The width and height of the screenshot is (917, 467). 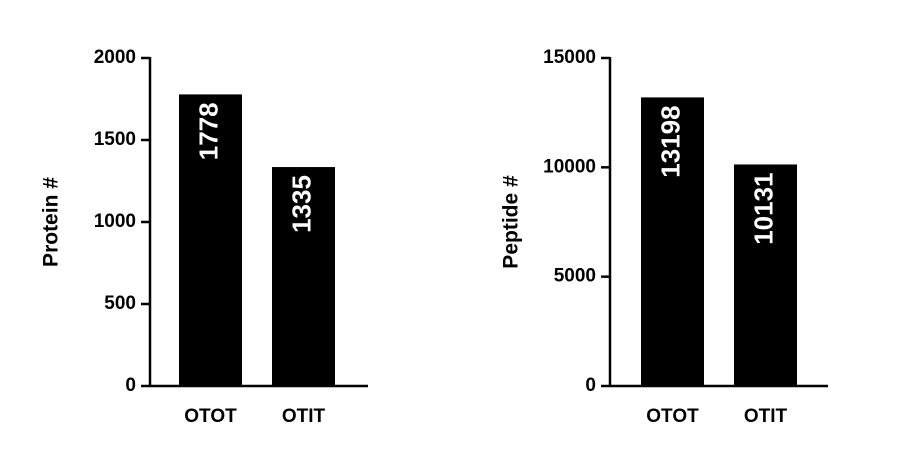 What do you see at coordinates (575, 276) in the screenshot?
I see `y-tick-label: 5000` at bounding box center [575, 276].